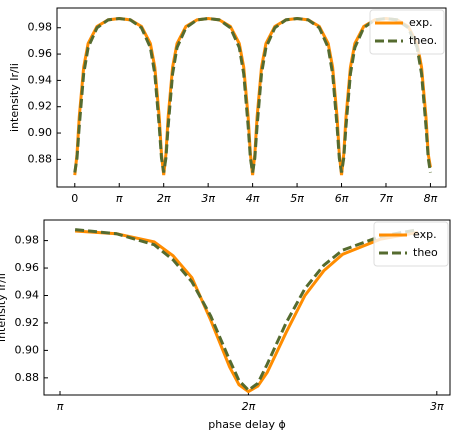 This screenshot has width=463, height=439. Describe the element at coordinates (253, 198) in the screenshot. I see `x-tick-label: 4π` at that location.